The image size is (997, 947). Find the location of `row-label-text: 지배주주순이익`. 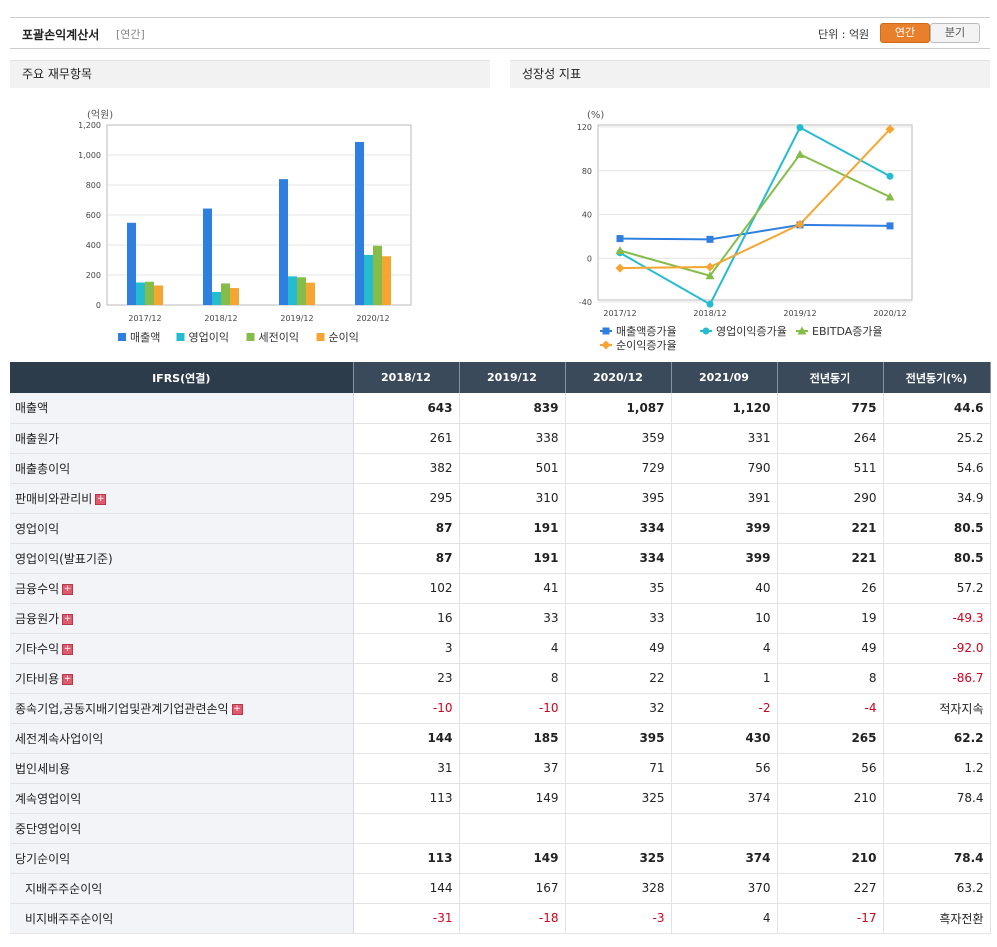

row-label-text: 지배주주순이익 is located at coordinates (64, 888).